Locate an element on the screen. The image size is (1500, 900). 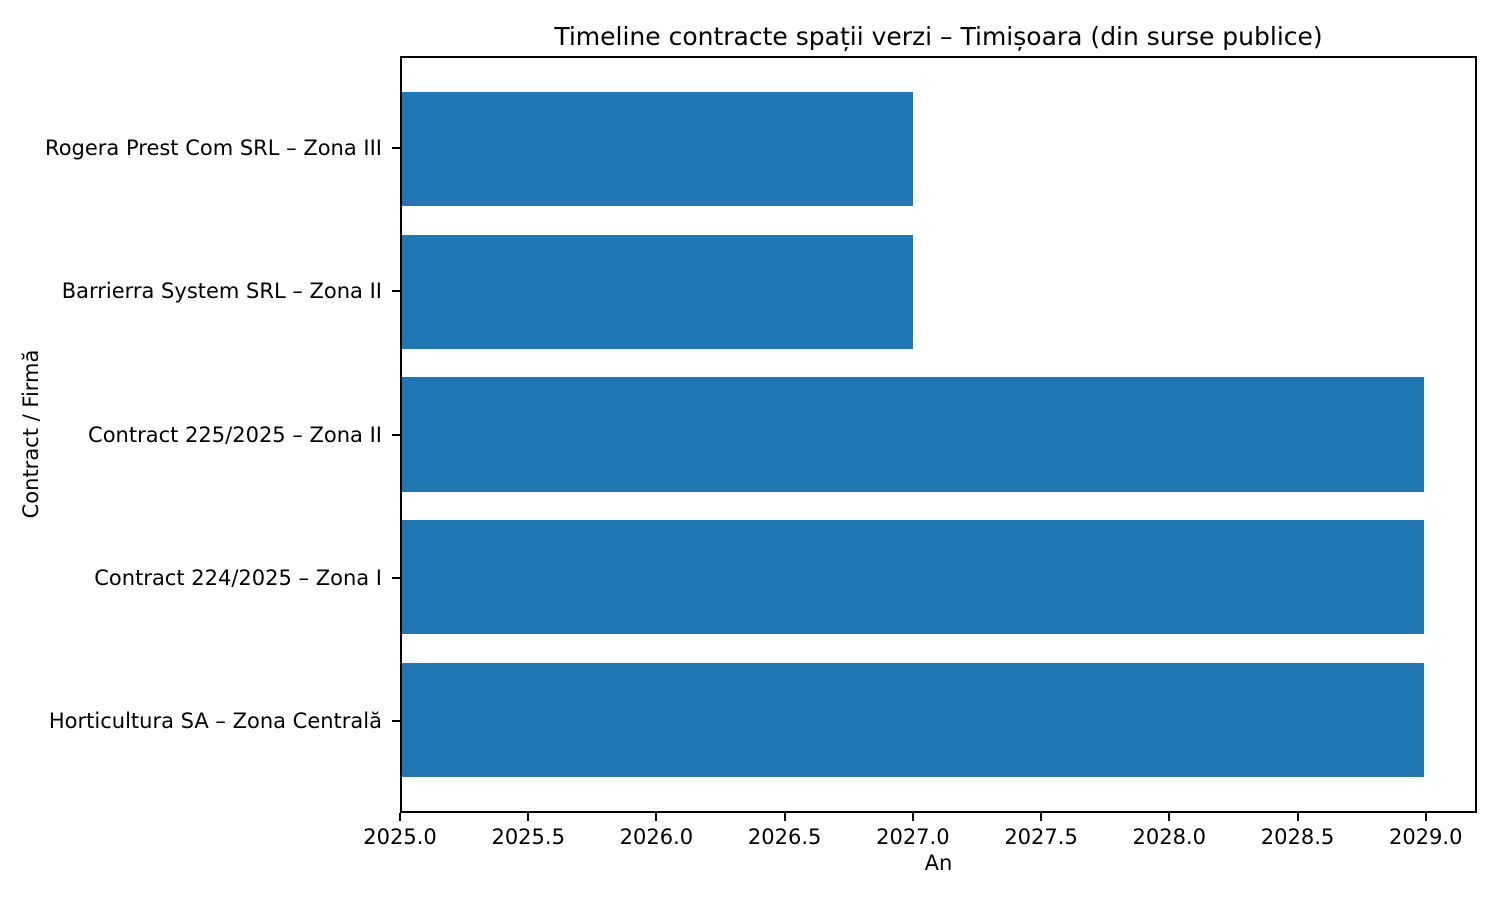
x-tick-label-5: 2027.5 is located at coordinates (1041, 837).